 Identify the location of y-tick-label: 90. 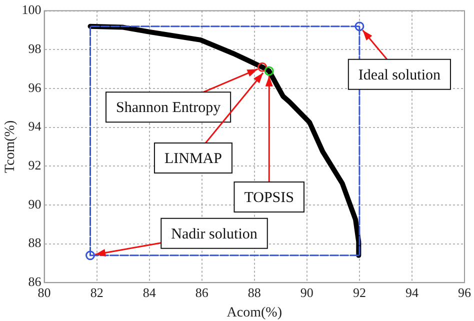
(35, 204).